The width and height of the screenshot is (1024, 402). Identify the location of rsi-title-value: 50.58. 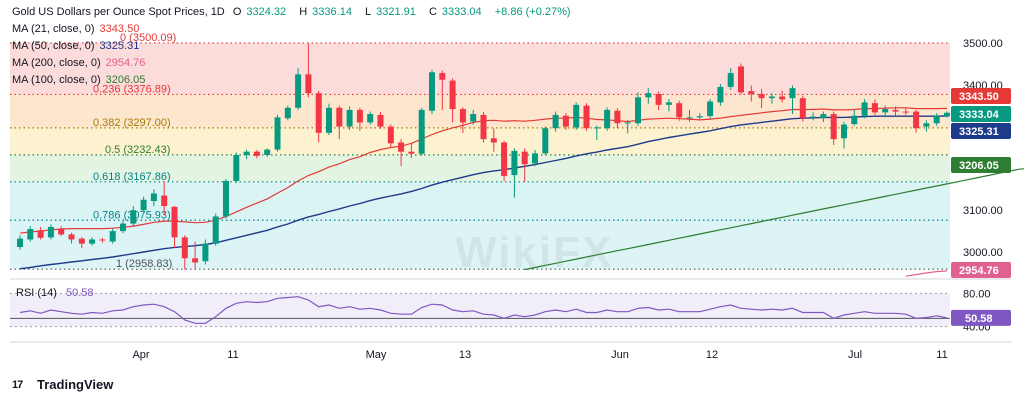
(80, 293).